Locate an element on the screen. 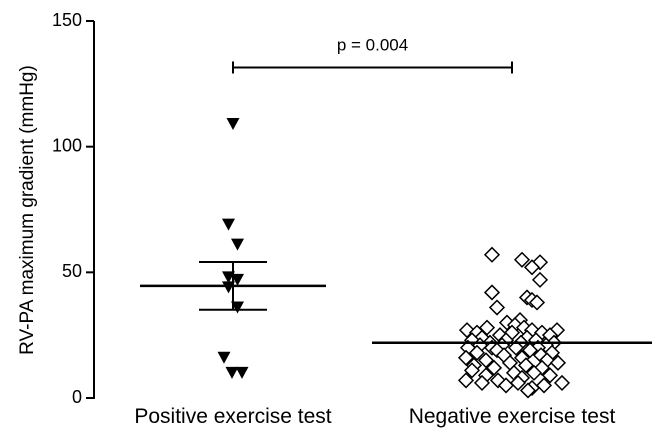 The image size is (654, 429). significance-annotation: p = 0.004 is located at coordinates (372, 54).